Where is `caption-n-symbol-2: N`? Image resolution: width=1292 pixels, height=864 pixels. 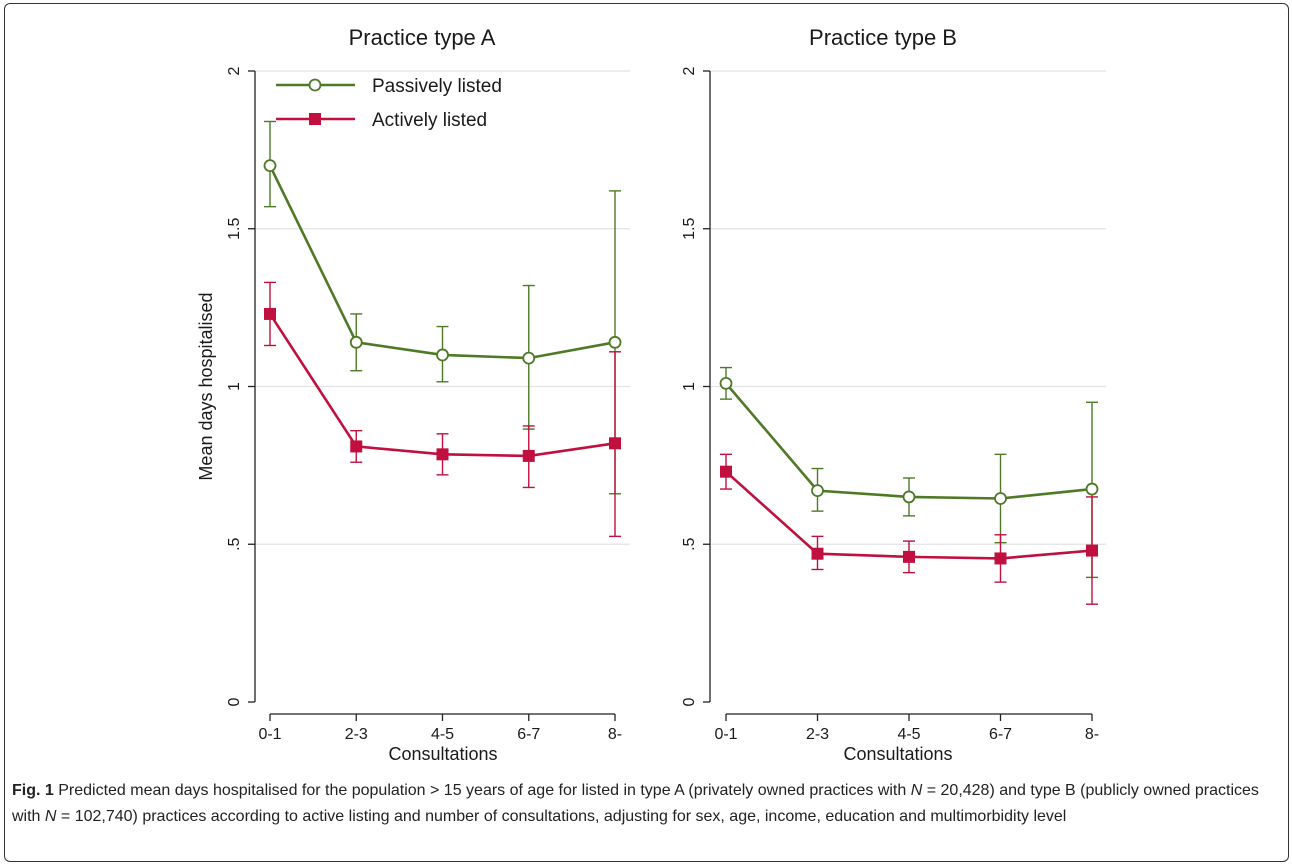
caption-n-symbol-2: N is located at coordinates (50, 816).